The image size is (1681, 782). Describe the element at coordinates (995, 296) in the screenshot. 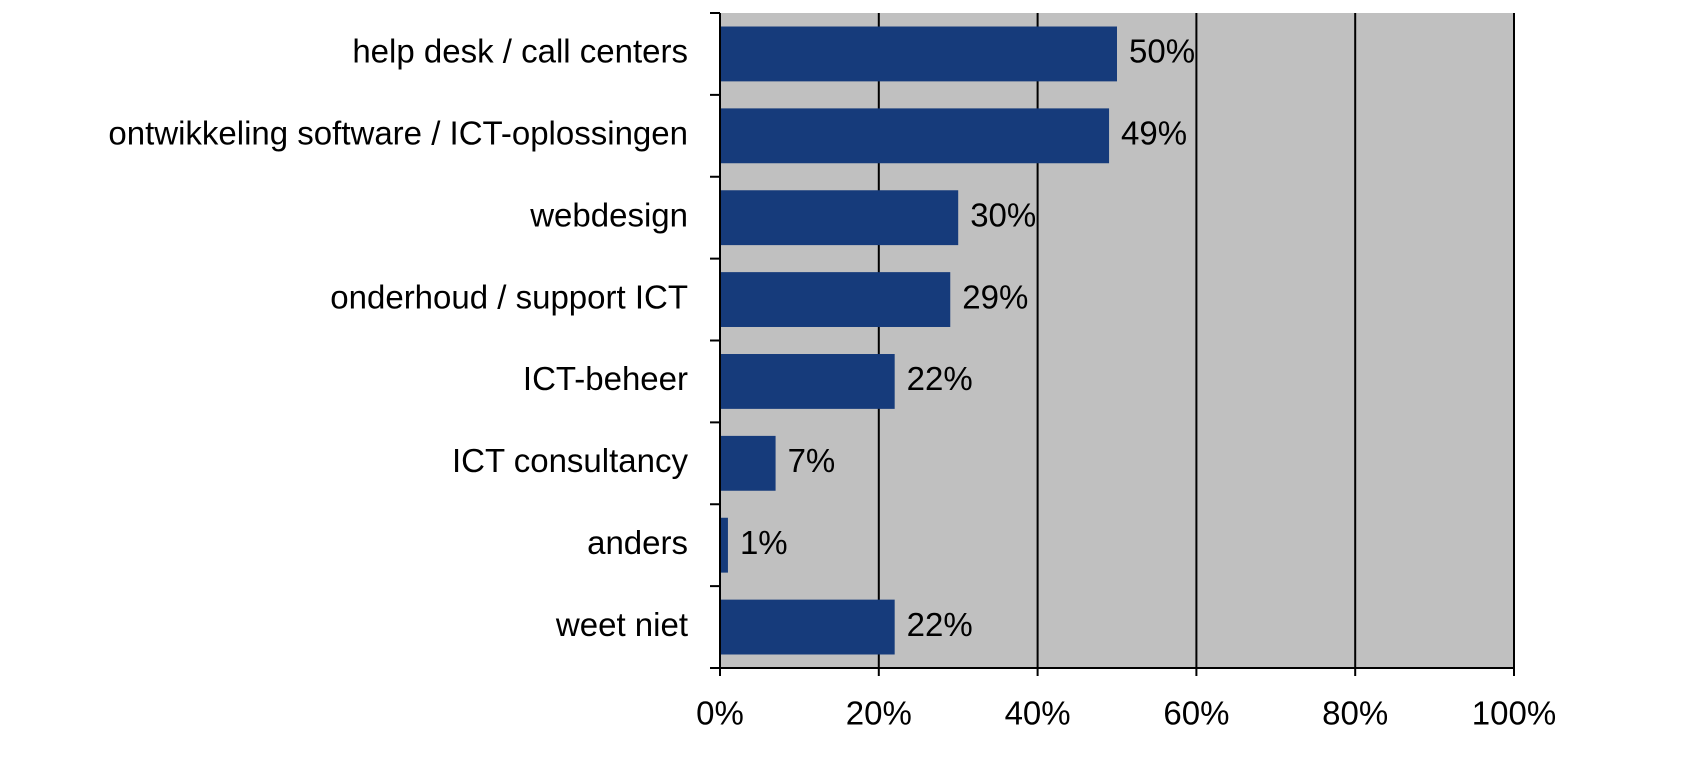

I see `value-label: 29%` at that location.